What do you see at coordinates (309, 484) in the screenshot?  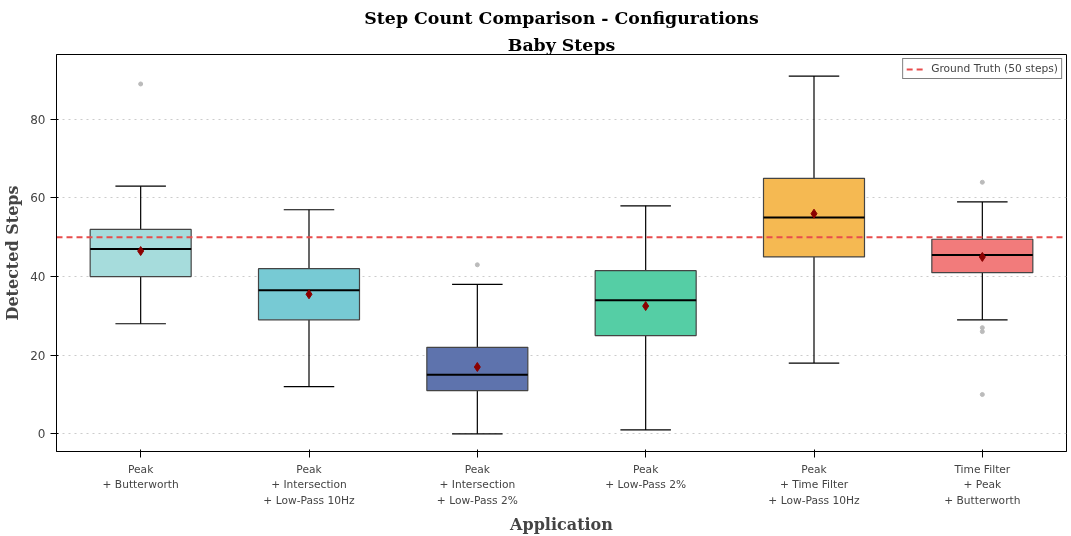 I see `x-tick-label: Peak + Intersection + Low-Pass 10Hz` at bounding box center [309, 484].